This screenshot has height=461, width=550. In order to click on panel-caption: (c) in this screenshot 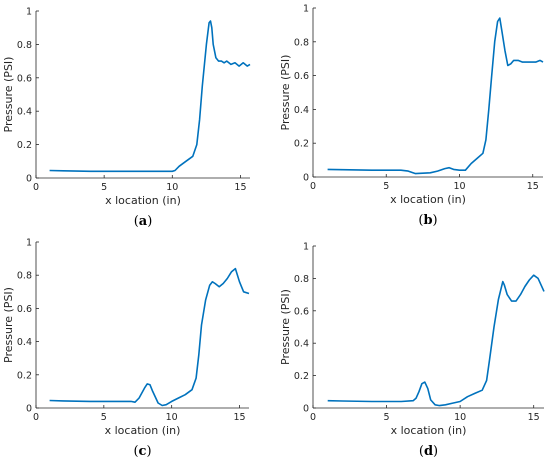, I will do `click(142, 451)`.